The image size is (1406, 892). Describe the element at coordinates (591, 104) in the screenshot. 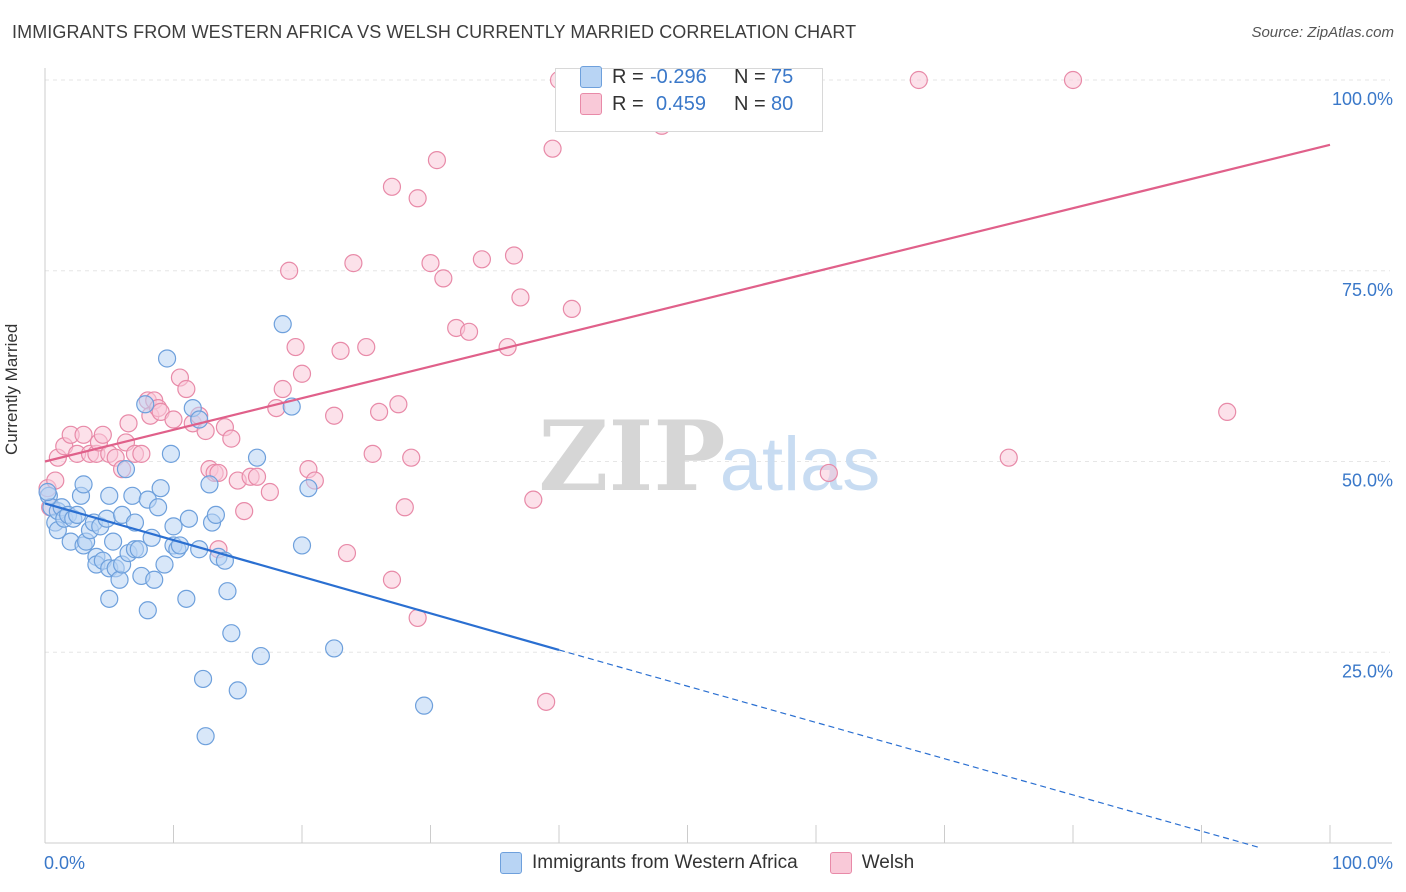

I see `stats-swatch-welsh` at that location.